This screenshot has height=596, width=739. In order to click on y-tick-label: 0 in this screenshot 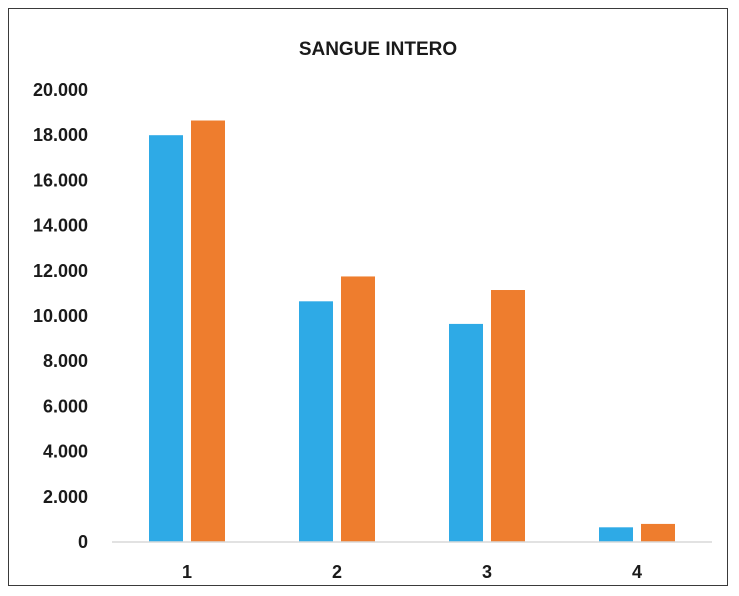, I will do `click(83, 542)`.